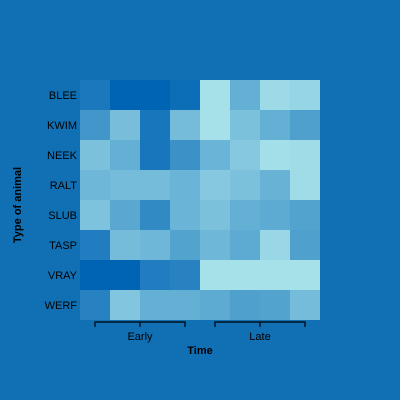 The width and height of the screenshot is (400, 400). I want to click on x-group-label: Late, so click(259, 337).